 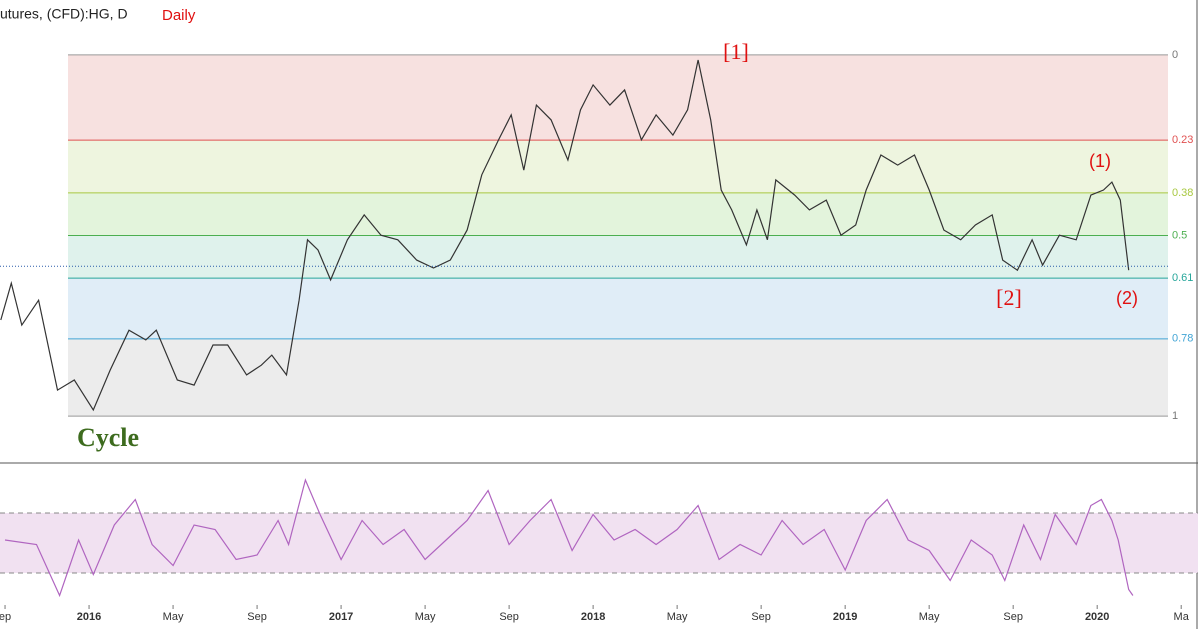 What do you see at coordinates (89, 617) in the screenshot?
I see `x-tick-label: 2016` at bounding box center [89, 617].